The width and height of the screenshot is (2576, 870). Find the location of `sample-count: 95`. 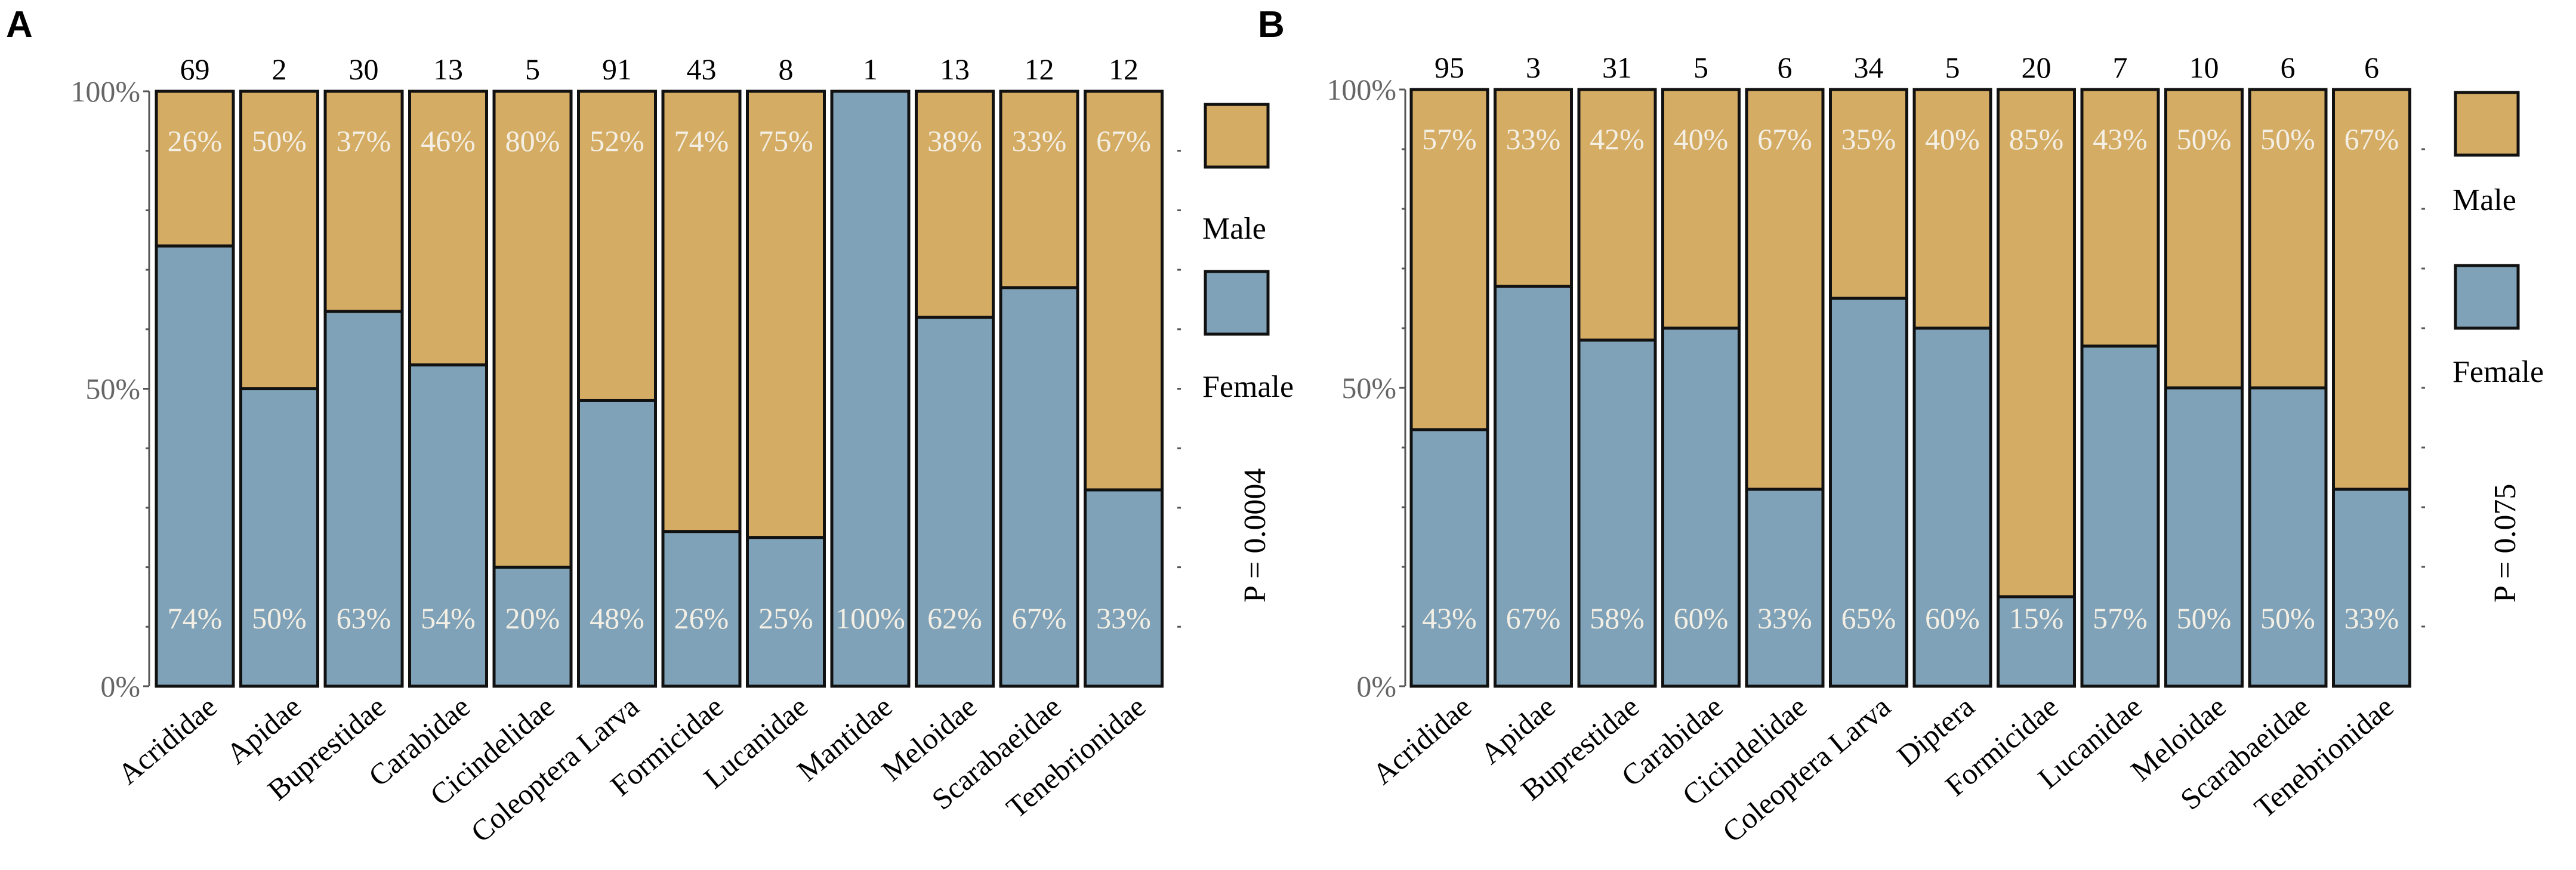

sample-count: 95 is located at coordinates (1449, 67).